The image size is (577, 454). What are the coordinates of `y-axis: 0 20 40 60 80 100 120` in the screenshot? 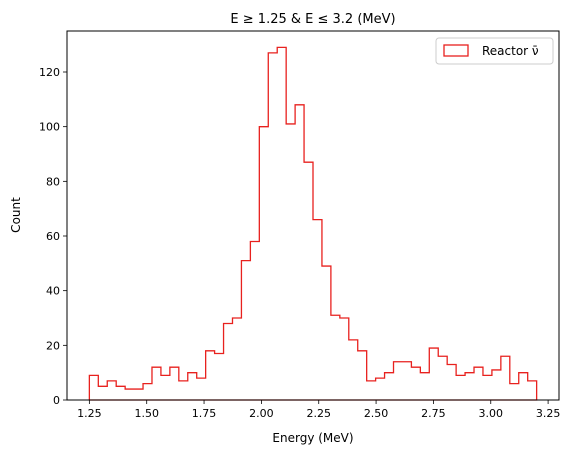 It's located at (53, 236).